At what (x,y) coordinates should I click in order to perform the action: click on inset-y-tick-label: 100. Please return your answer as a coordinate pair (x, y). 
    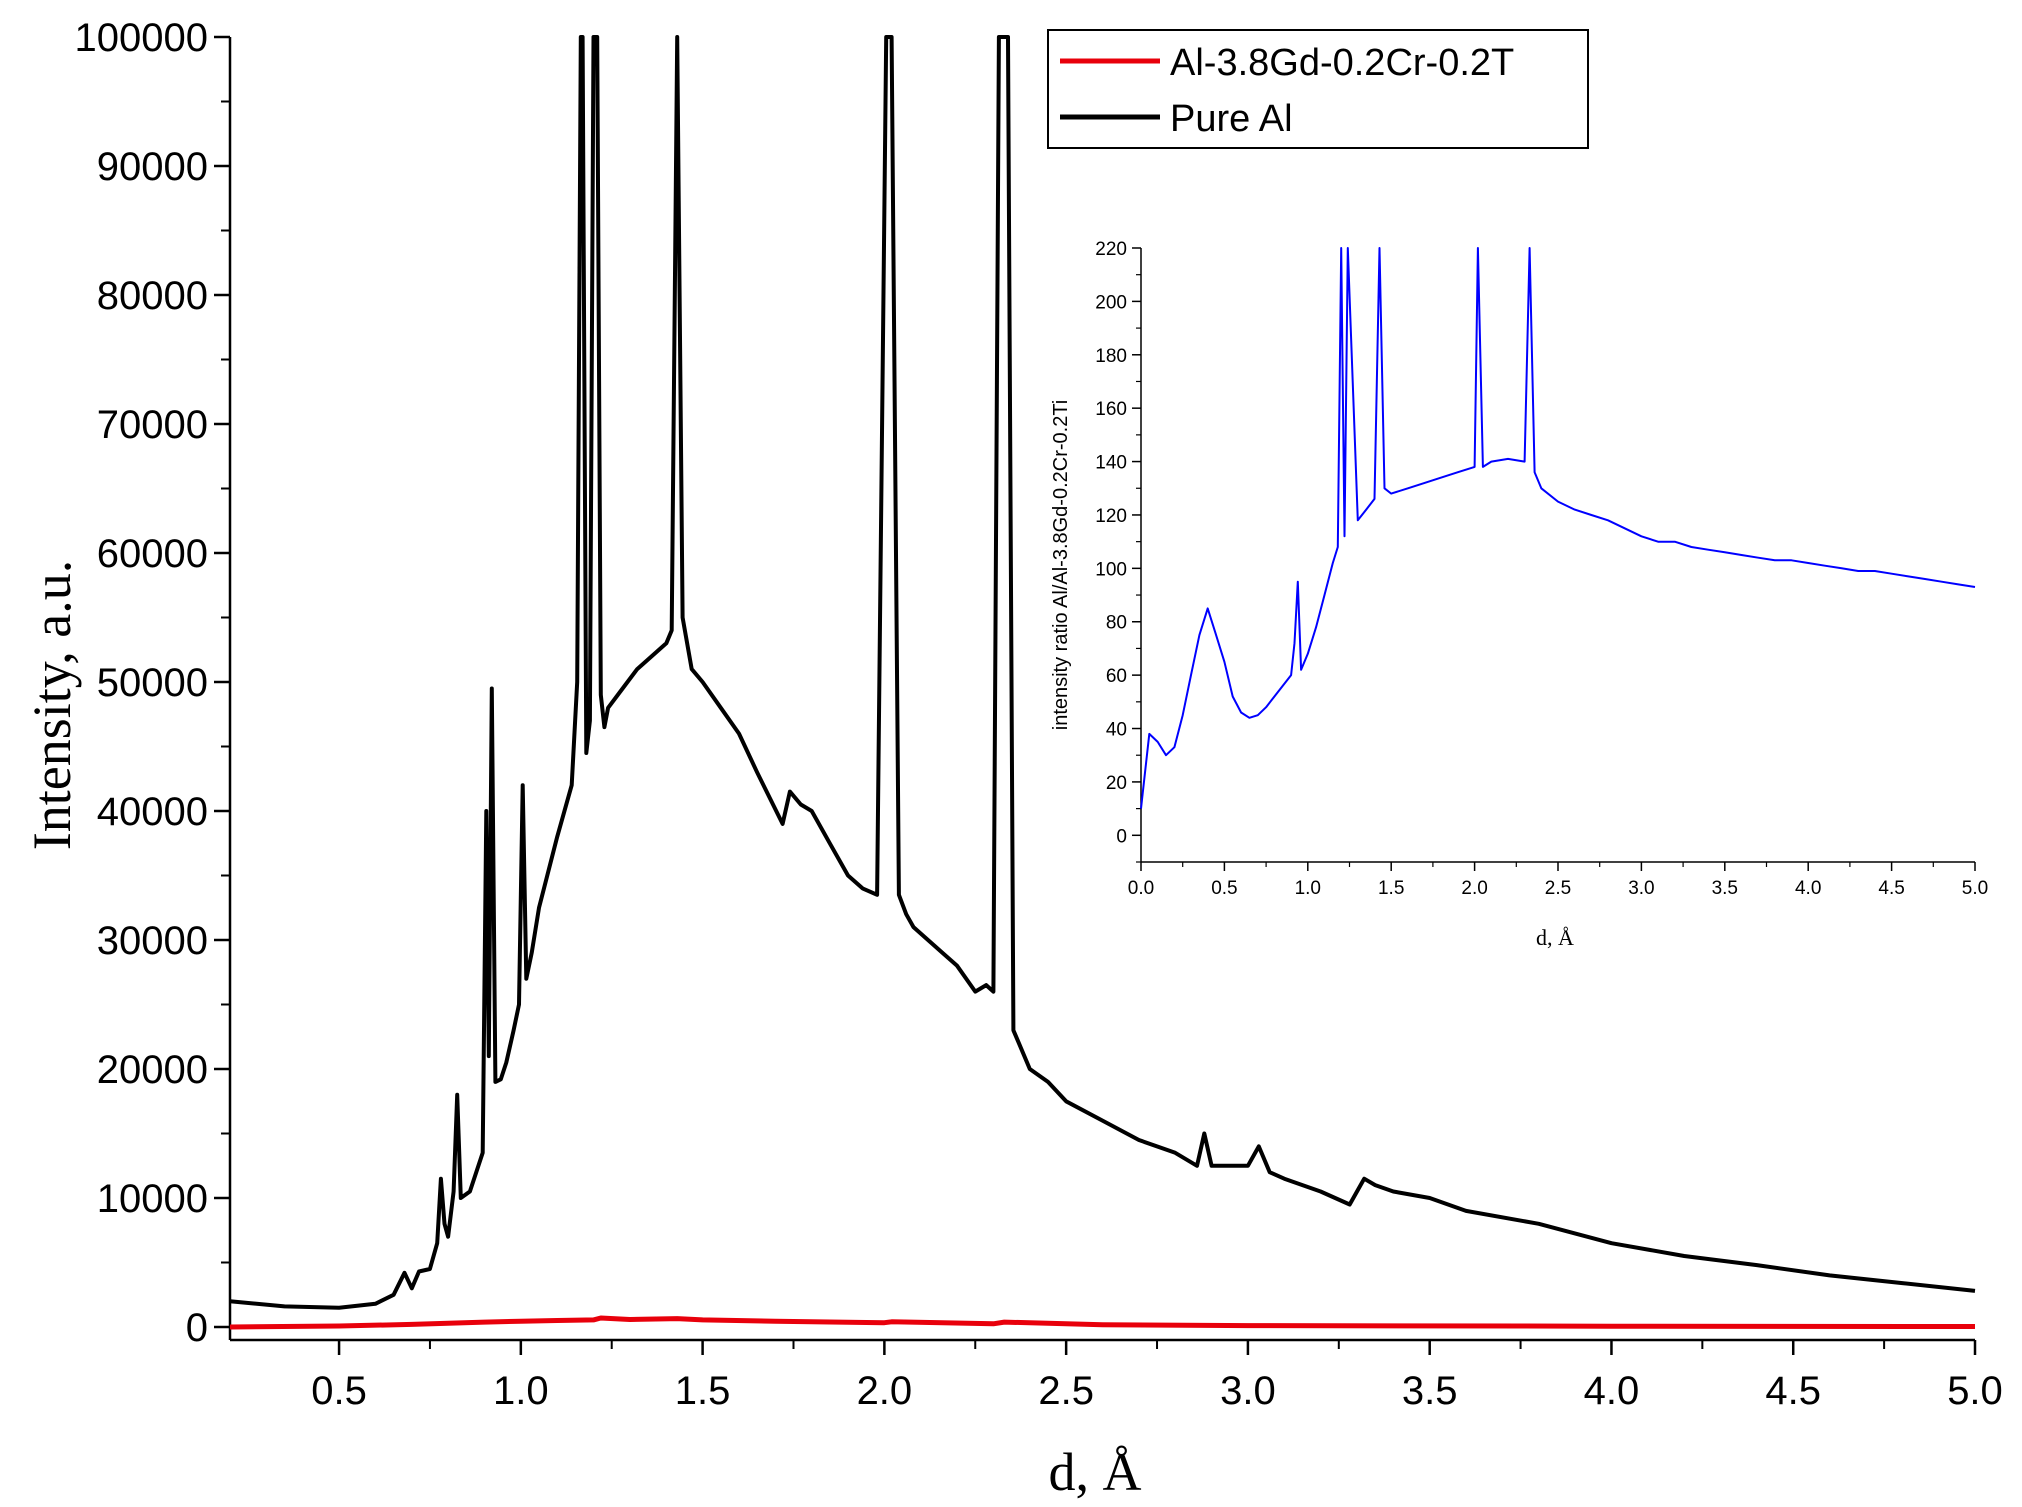
    Looking at the image, I should click on (1111, 569).